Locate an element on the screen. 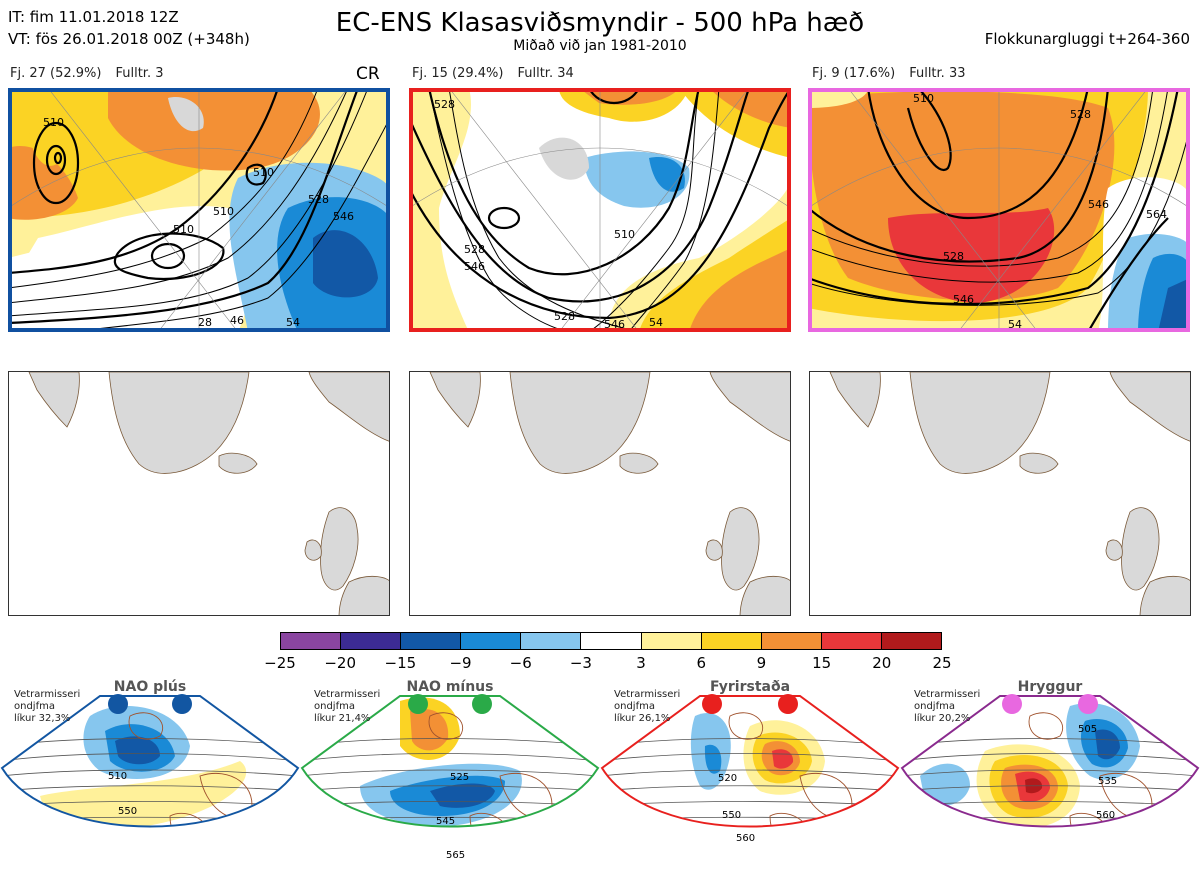  regime-2-name: NAO mínus is located at coordinates (450, 687).